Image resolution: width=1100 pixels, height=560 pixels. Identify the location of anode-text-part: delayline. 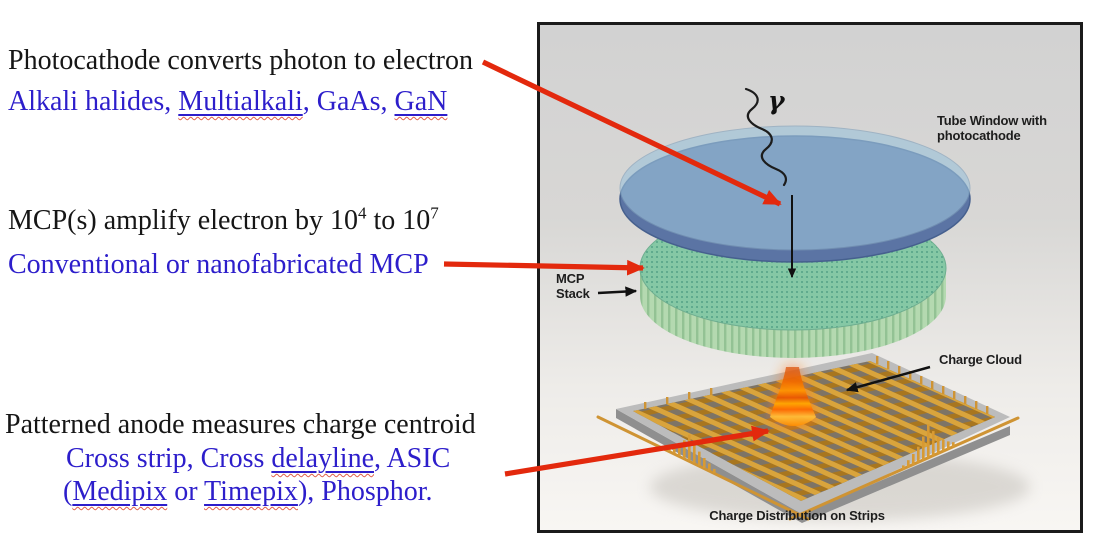
(322, 458).